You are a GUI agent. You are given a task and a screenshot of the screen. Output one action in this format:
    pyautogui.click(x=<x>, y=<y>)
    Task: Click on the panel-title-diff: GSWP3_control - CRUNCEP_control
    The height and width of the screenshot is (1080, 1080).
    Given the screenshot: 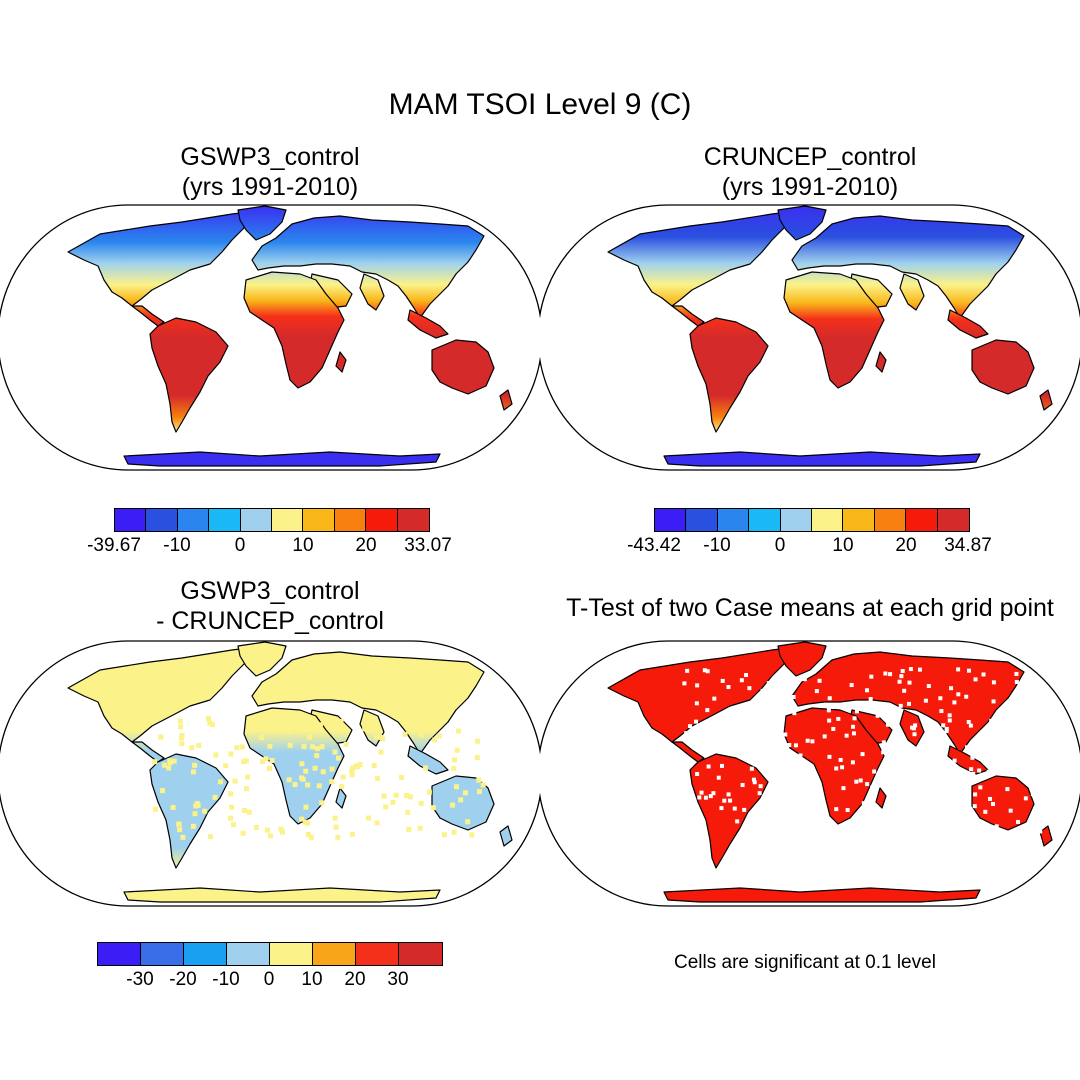 What is the action you would take?
    pyautogui.click(x=270, y=606)
    